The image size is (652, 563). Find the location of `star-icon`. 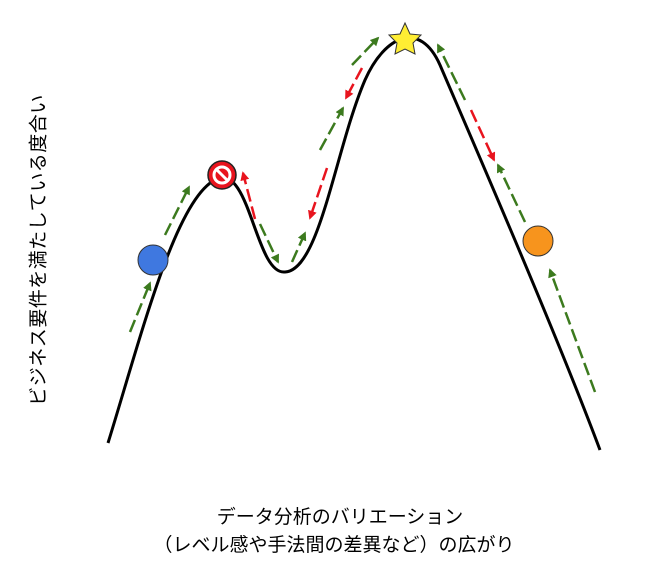

star-icon is located at coordinates (405, 38).